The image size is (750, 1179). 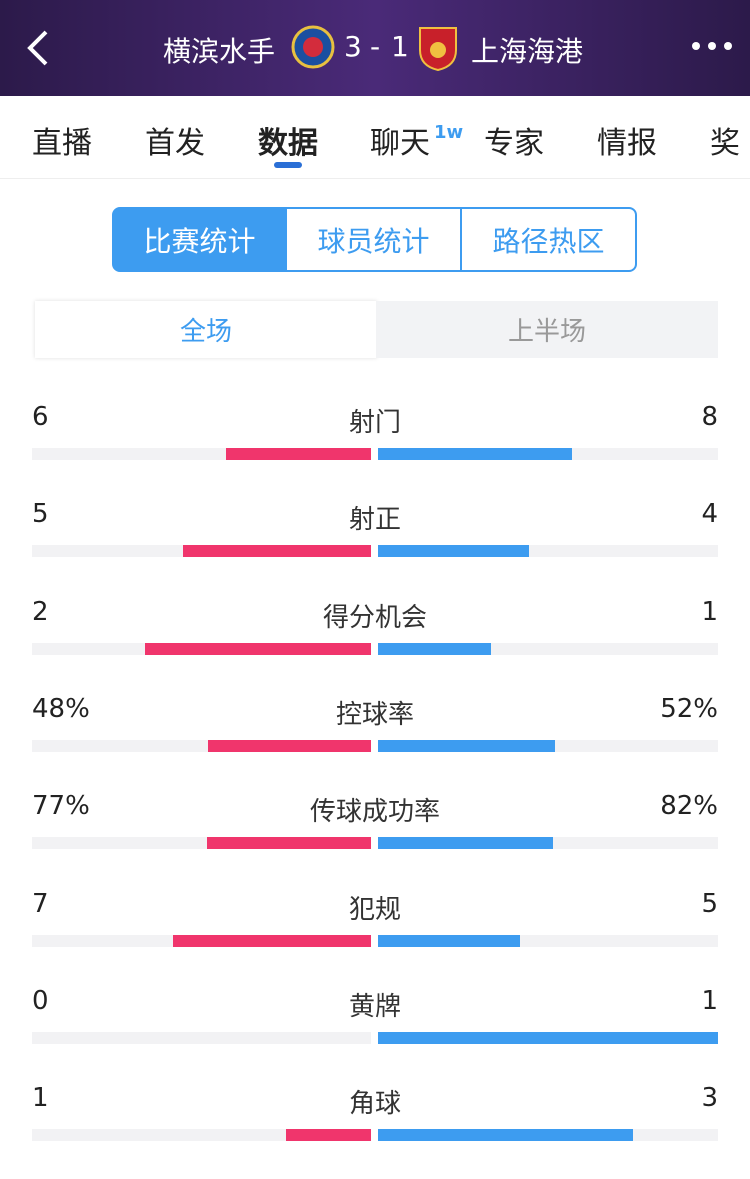 What do you see at coordinates (400, 143) in the screenshot?
I see `tab: 聊天` at bounding box center [400, 143].